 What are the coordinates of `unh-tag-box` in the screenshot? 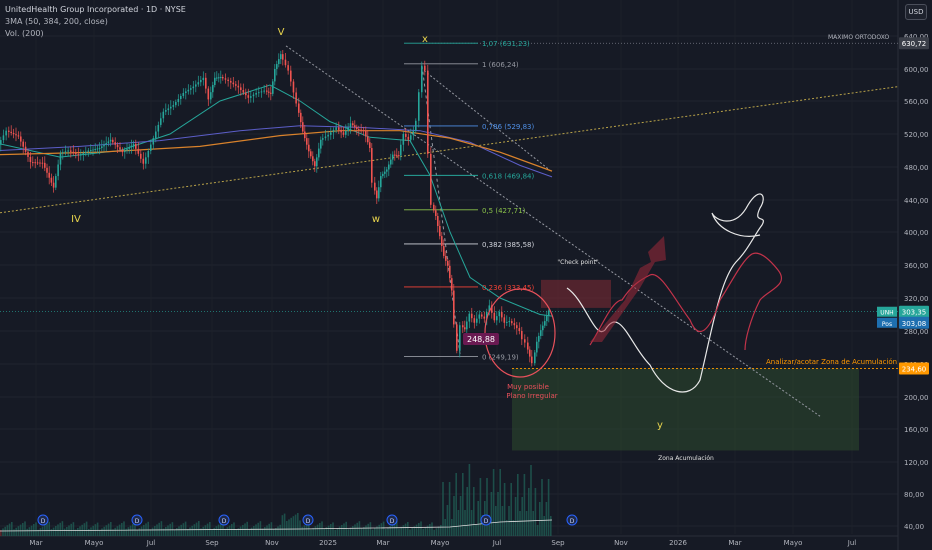 It's located at (887, 311).